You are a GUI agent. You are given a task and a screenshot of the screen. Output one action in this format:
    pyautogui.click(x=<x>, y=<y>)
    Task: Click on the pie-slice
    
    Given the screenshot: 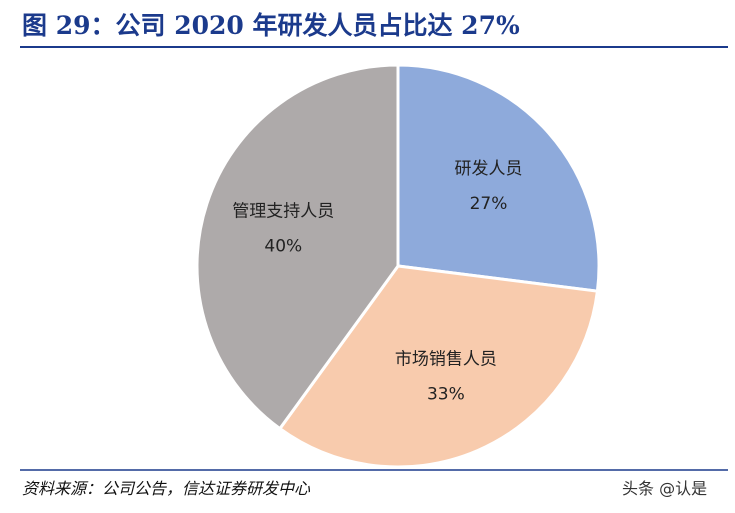 What is the action you would take?
    pyautogui.click(x=498, y=178)
    